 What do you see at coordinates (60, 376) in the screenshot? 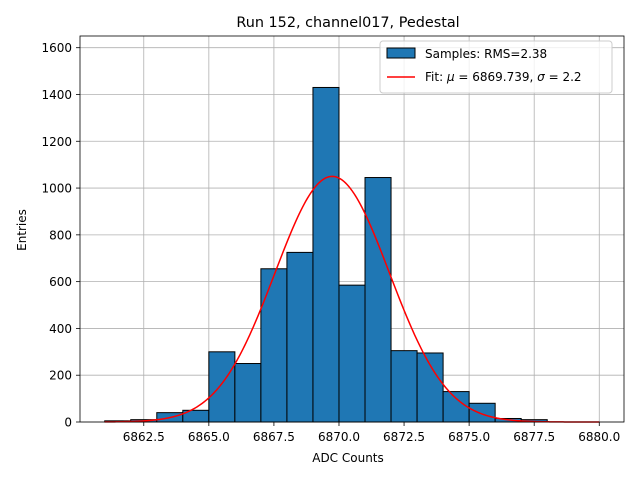
I see `y-tick-label: 200` at bounding box center [60, 376].